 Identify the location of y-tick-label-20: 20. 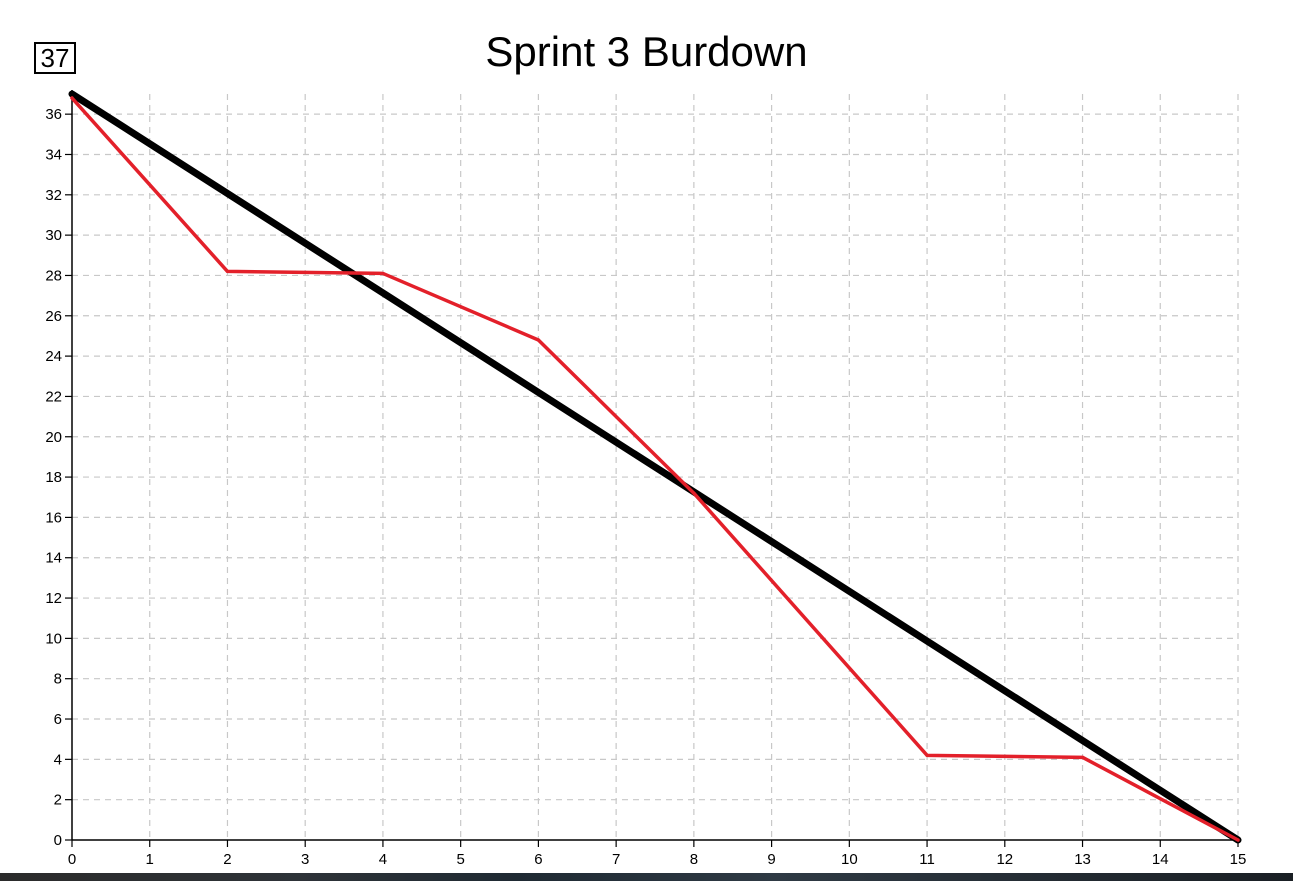
(53, 437).